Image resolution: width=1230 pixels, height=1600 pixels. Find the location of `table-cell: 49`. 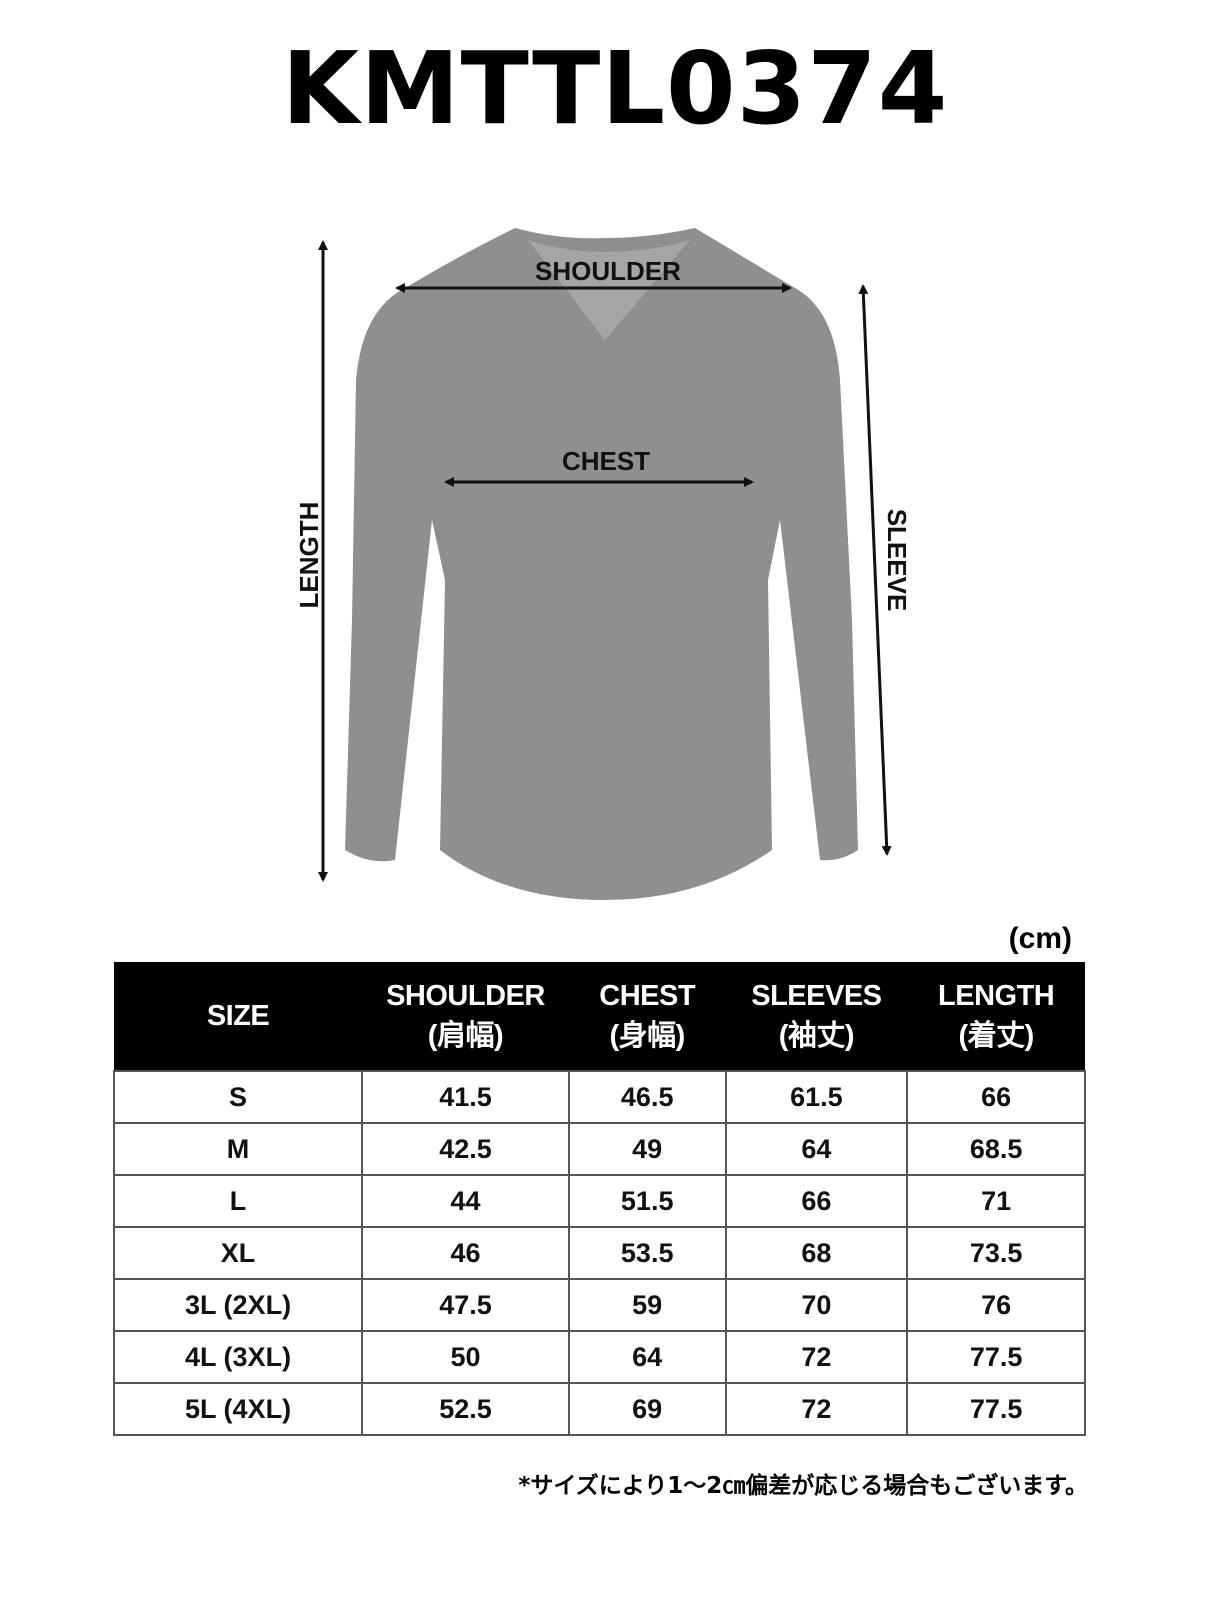

table-cell: 49 is located at coordinates (647, 1149).